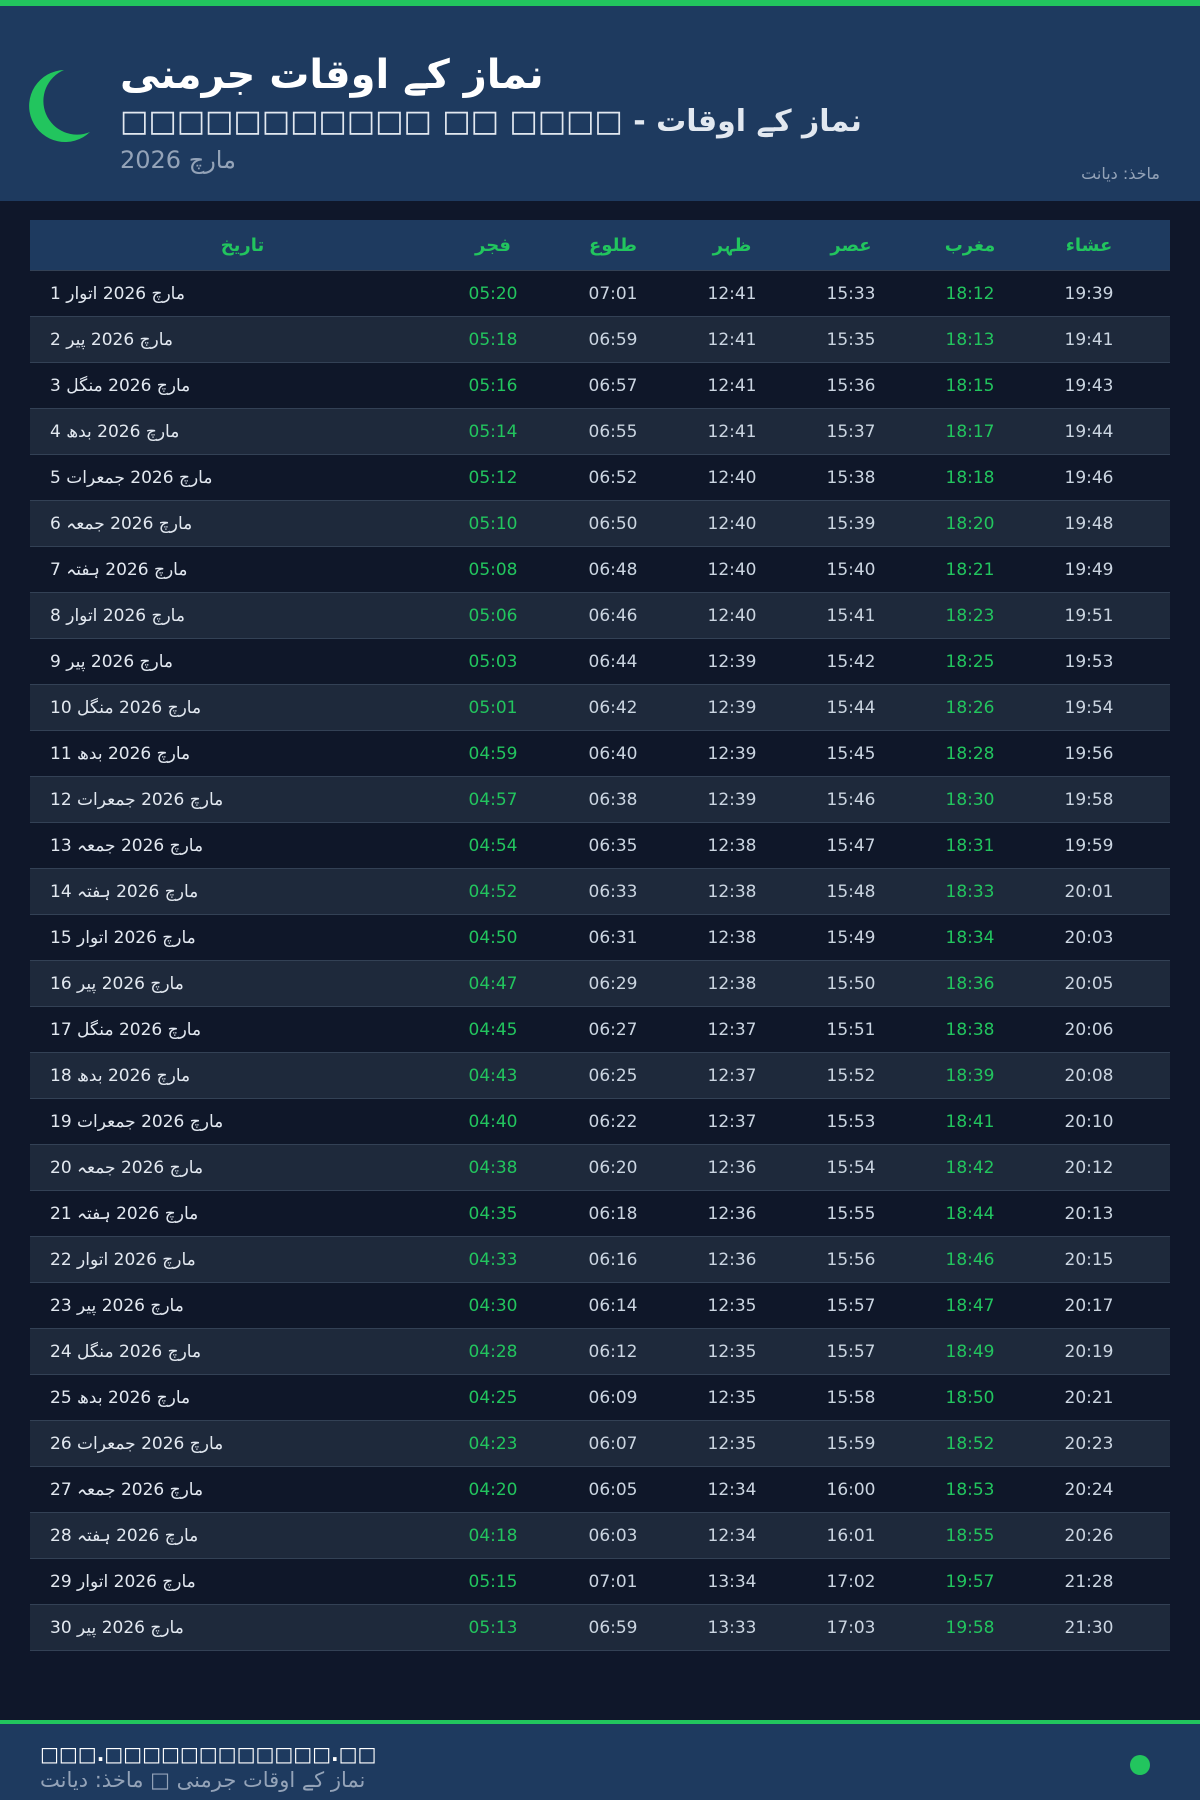  What do you see at coordinates (613, 615) in the screenshot?
I see `cell-sunrise: 06:46` at bounding box center [613, 615].